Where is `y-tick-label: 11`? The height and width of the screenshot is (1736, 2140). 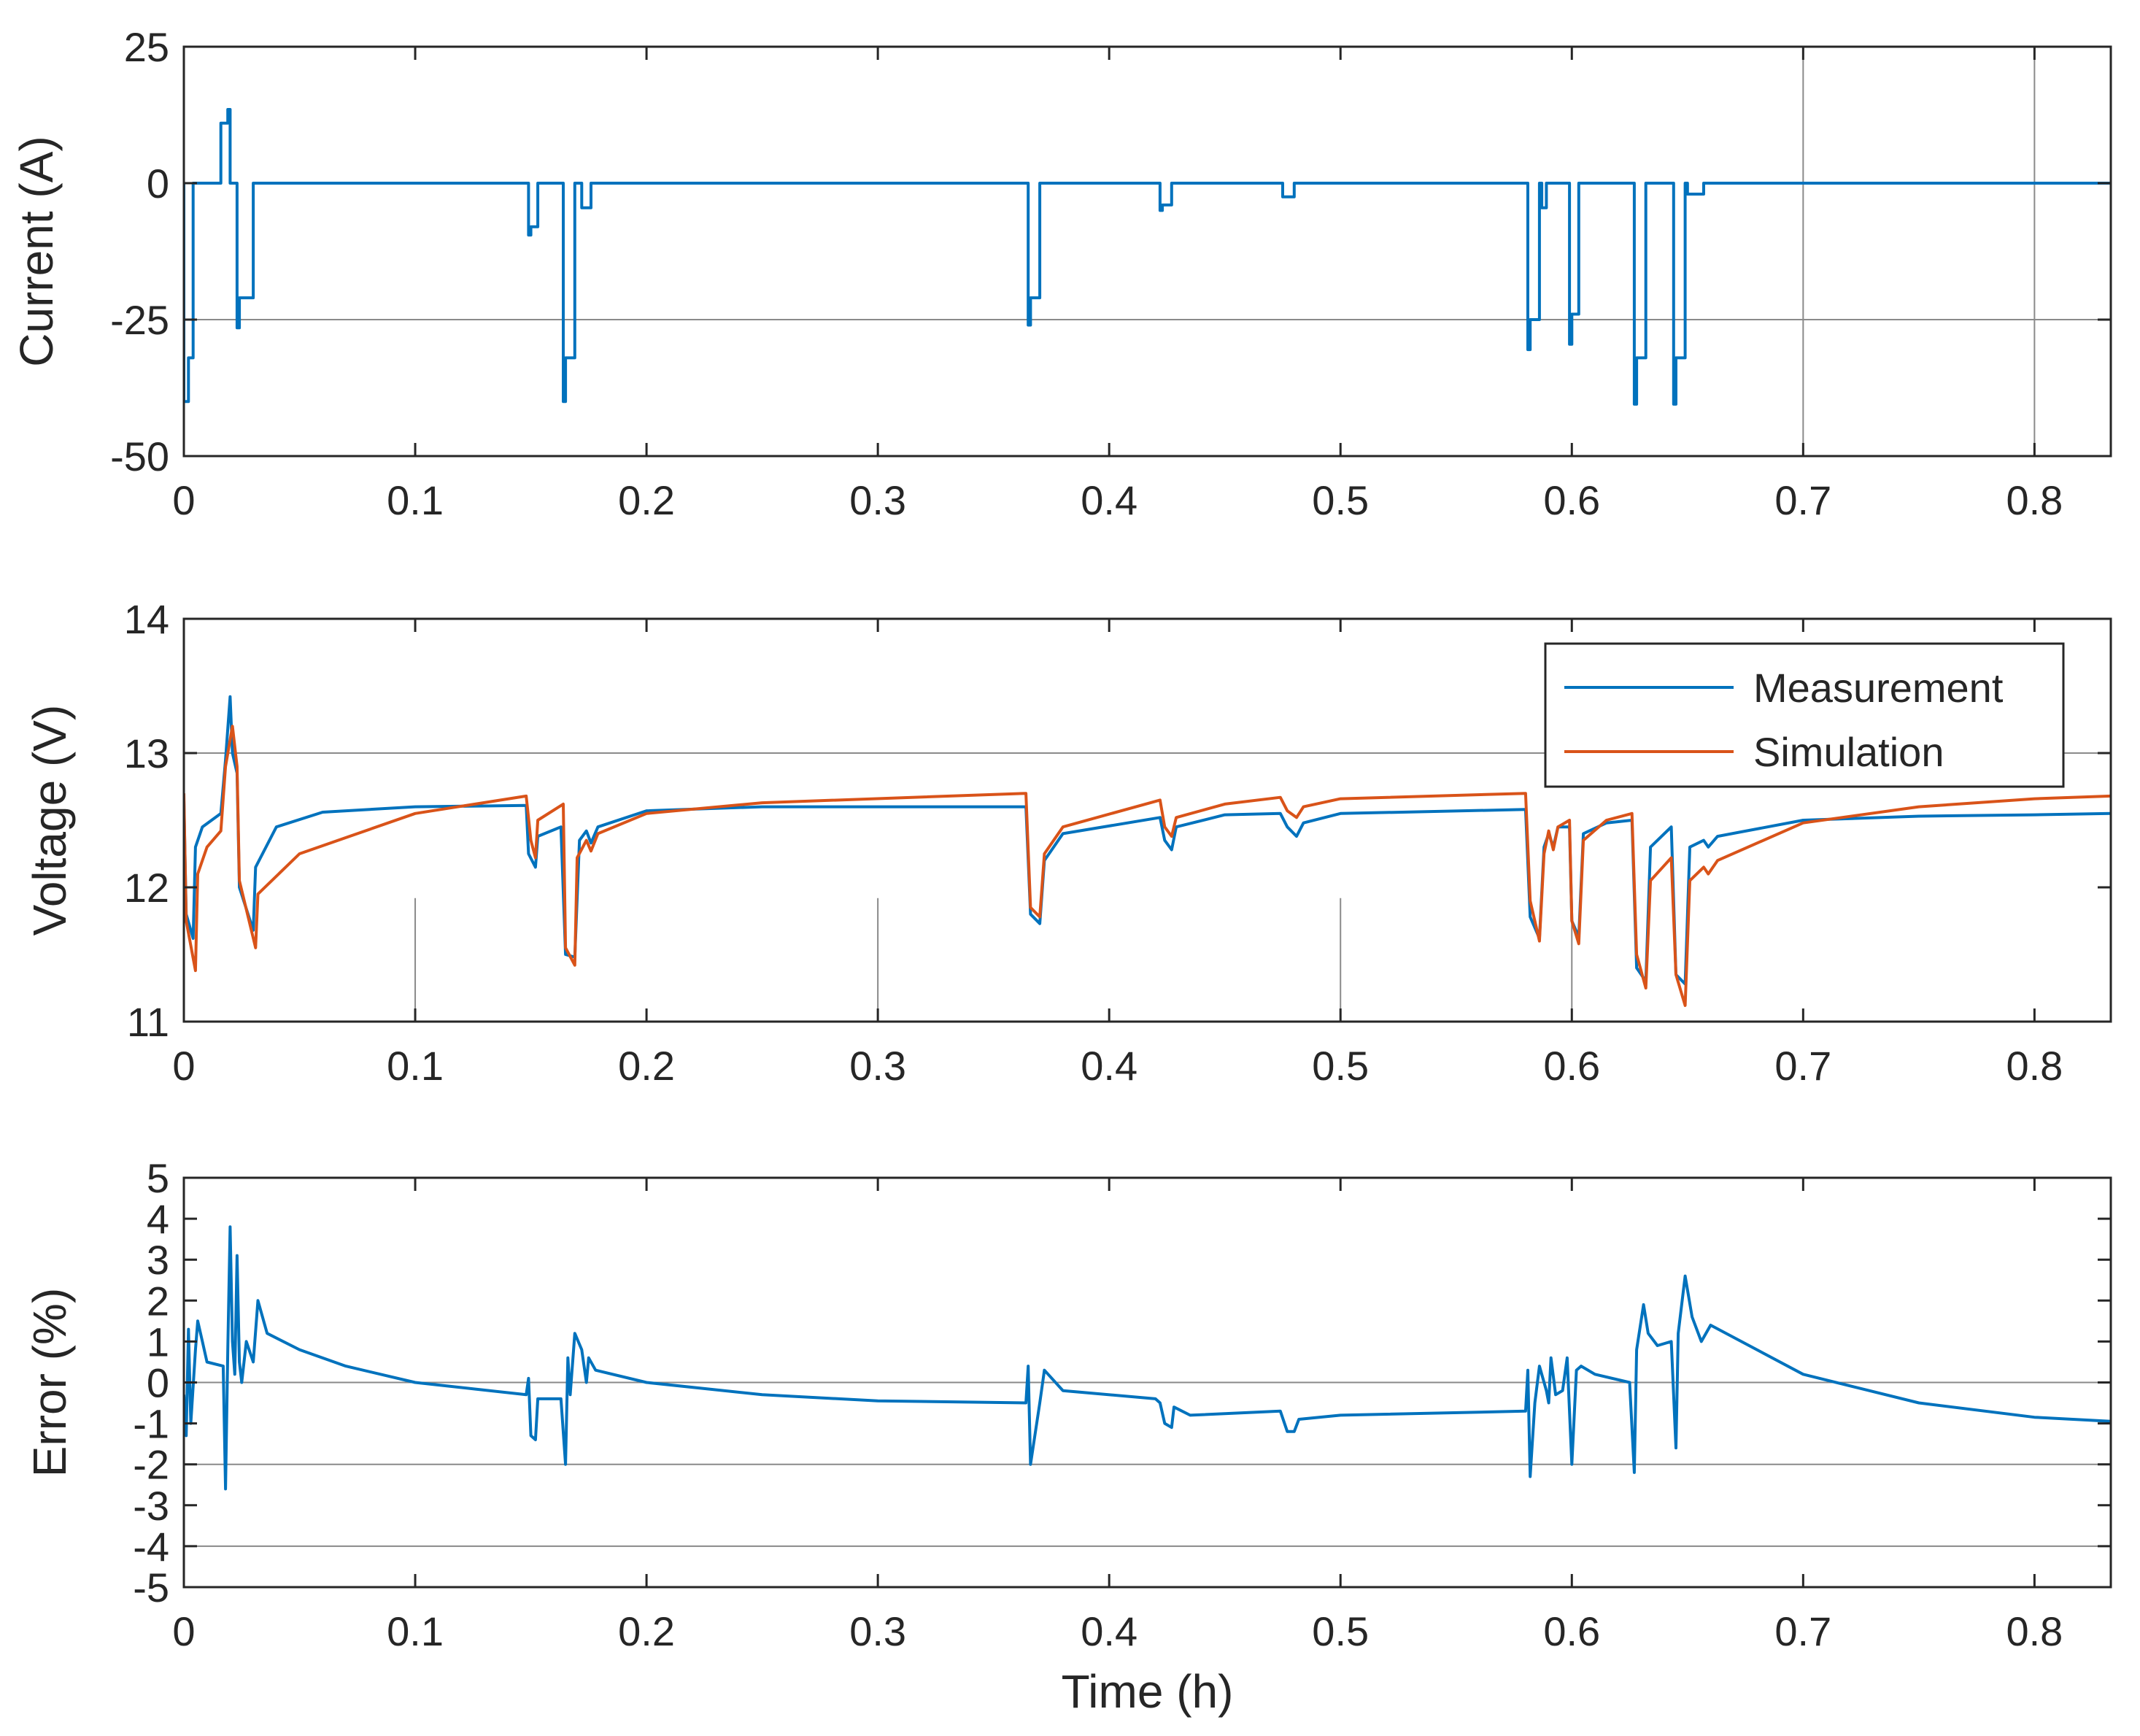 y-tick-label: 11 is located at coordinates (148, 1022).